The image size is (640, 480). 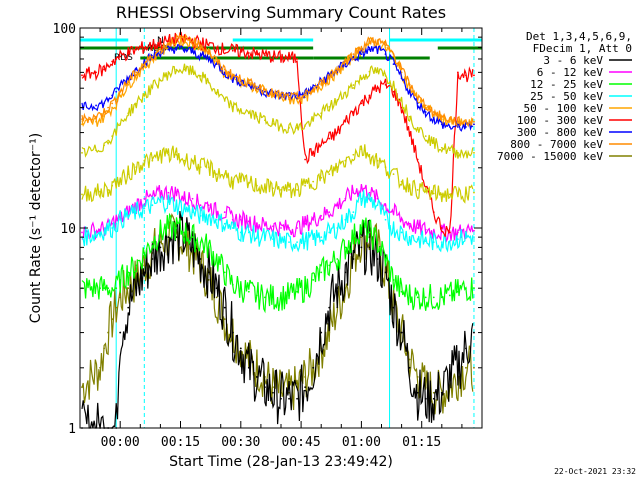 I want to click on chart-title: RHESSI Observing Summary Count Rates, so click(x=281, y=12).